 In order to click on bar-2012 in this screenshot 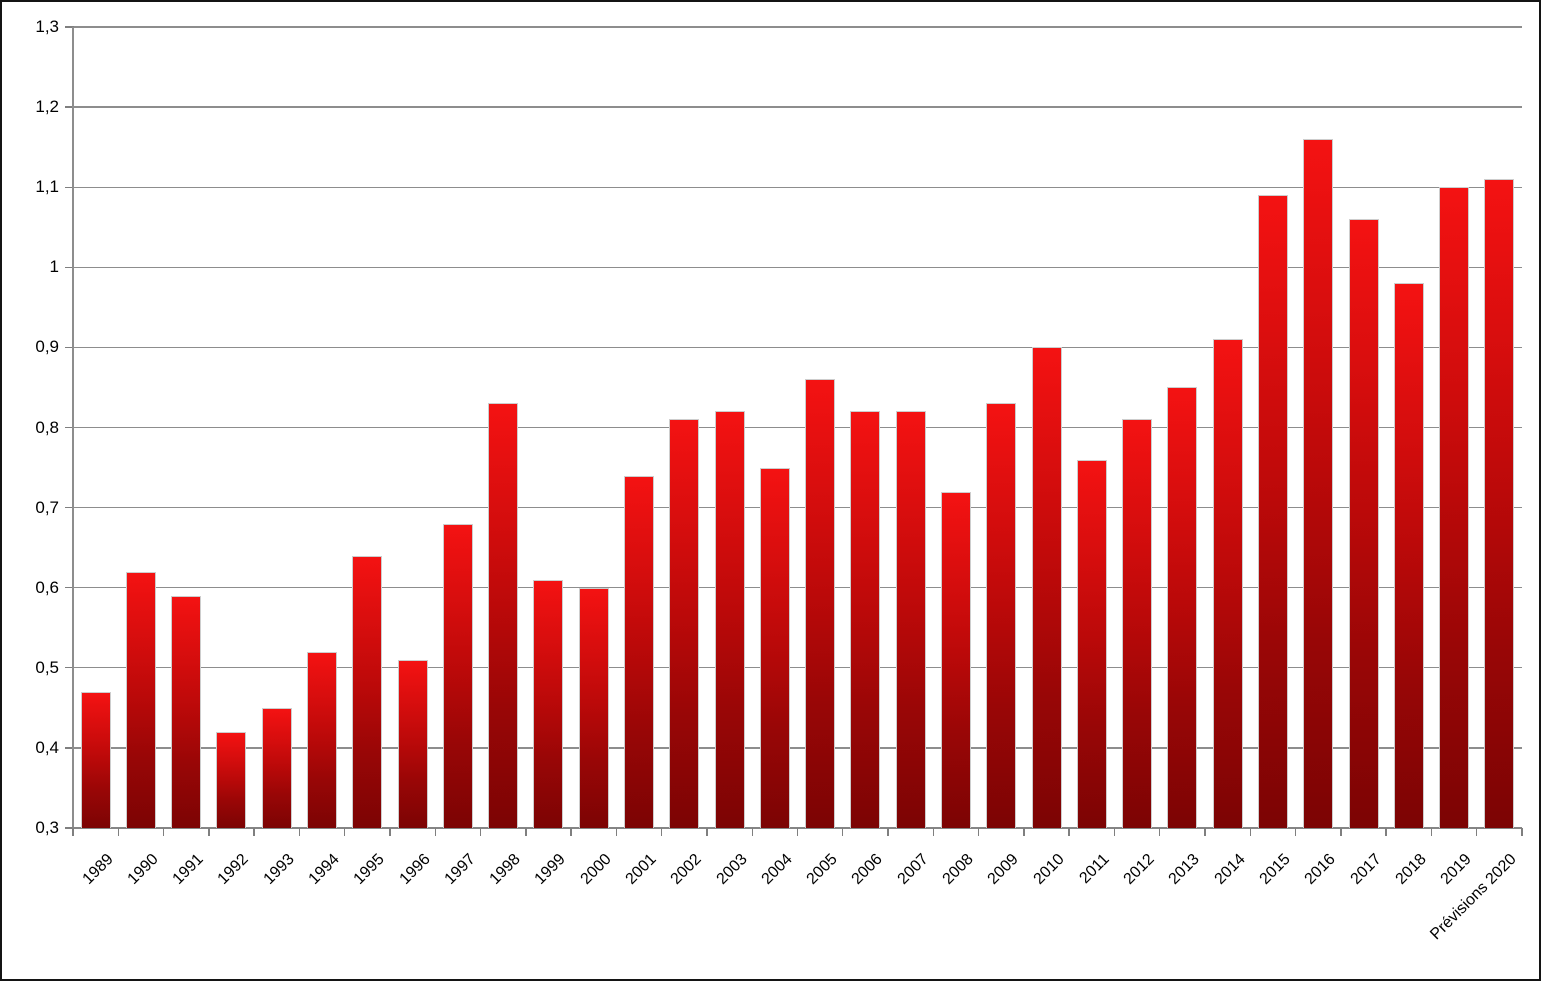, I will do `click(1137, 623)`.